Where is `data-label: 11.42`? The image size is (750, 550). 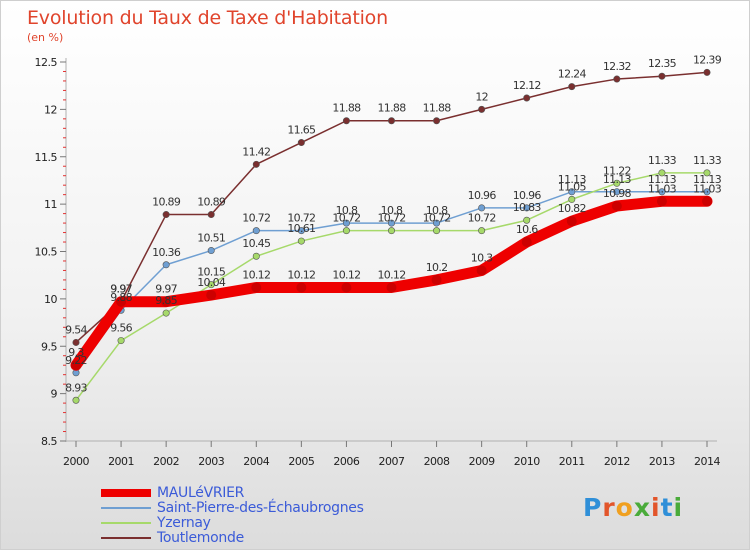 data-label: 11.42 is located at coordinates (256, 151).